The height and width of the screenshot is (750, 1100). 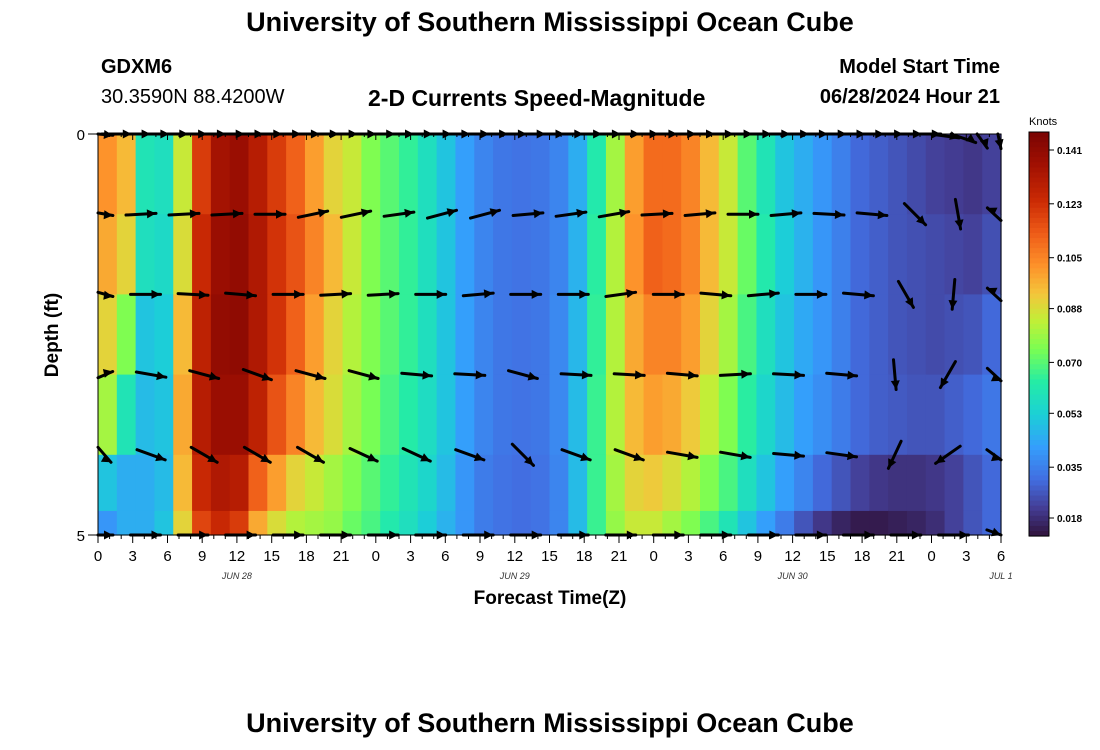 I want to click on x-tick-label: 15, so click(x=549, y=556).